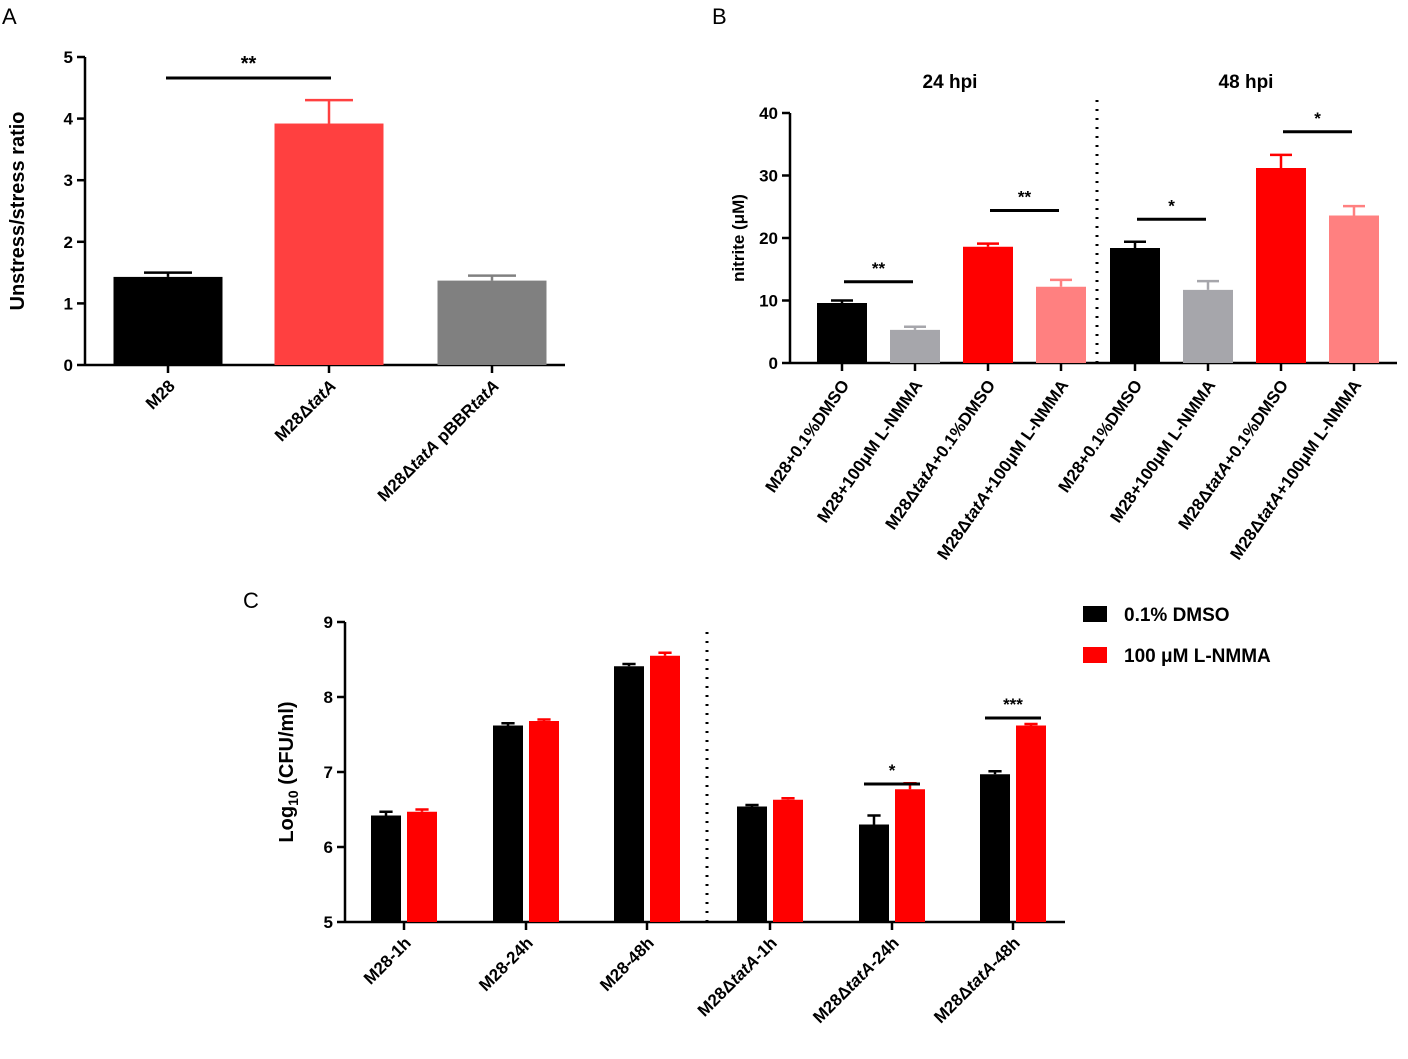 The height and width of the screenshot is (1059, 1408). Describe the element at coordinates (977, 980) in the screenshot. I see `panel-c-x-tick-label: M28ΔtatA-48h` at that location.